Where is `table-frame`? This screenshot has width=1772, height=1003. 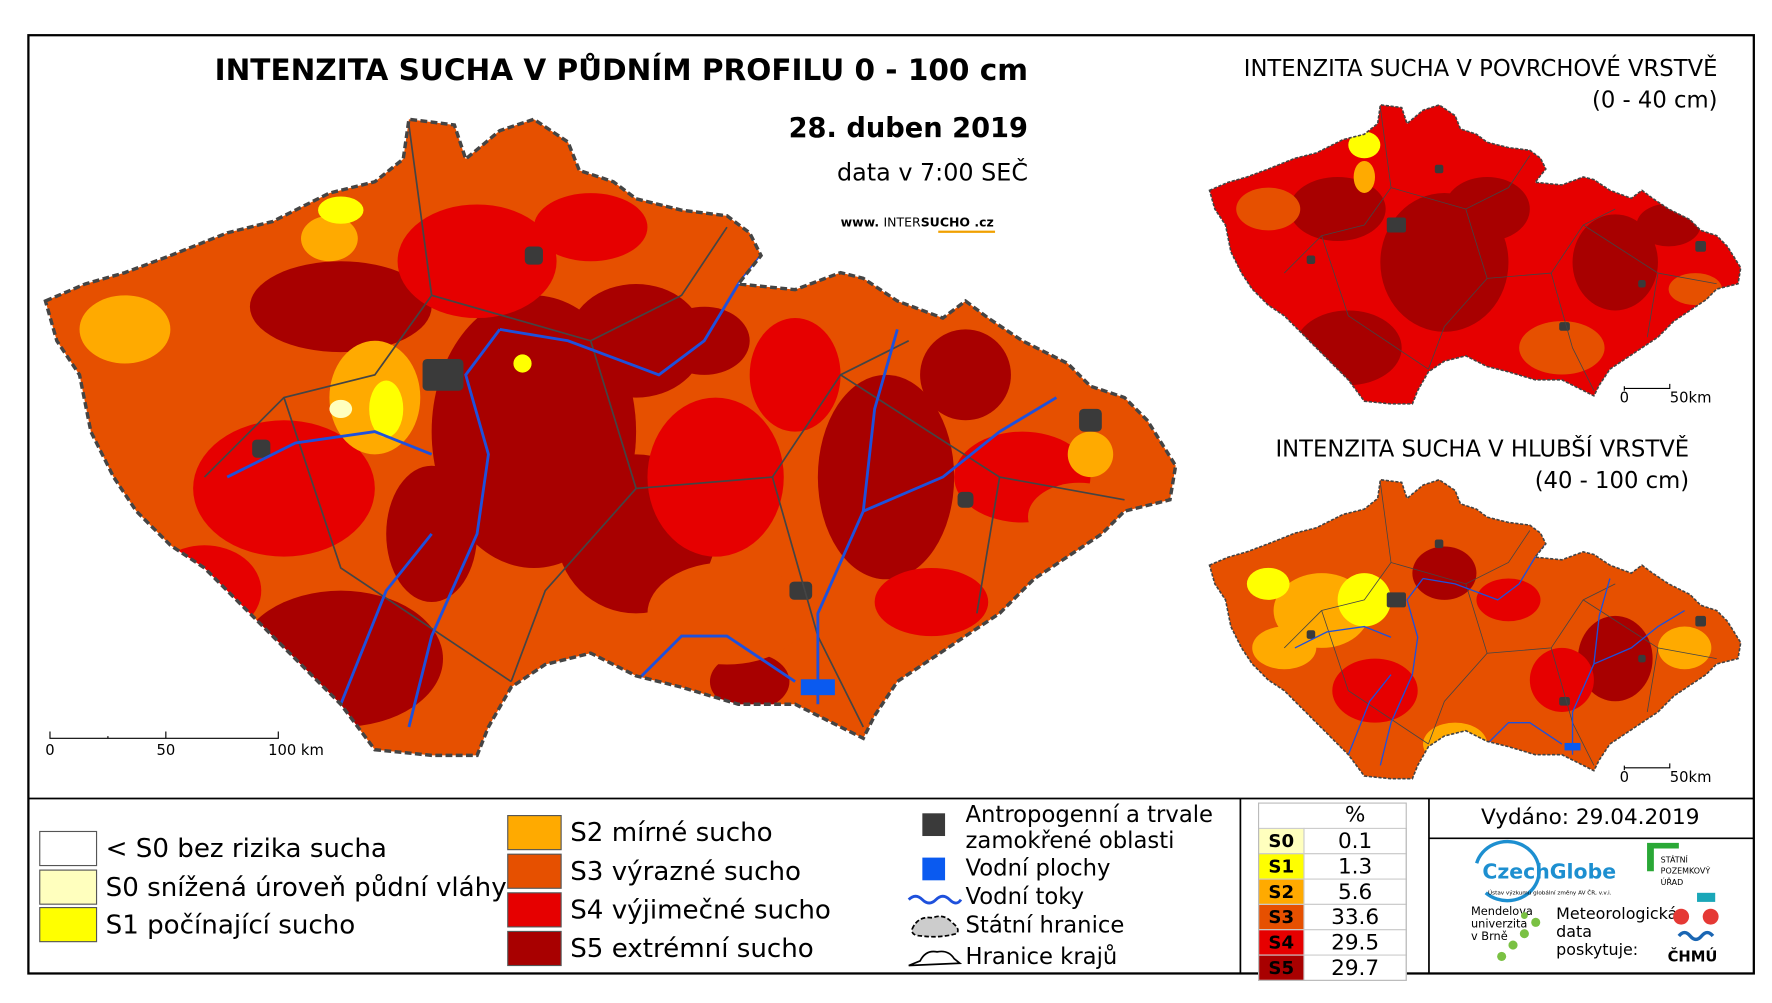 table-frame is located at coordinates (1332, 891).